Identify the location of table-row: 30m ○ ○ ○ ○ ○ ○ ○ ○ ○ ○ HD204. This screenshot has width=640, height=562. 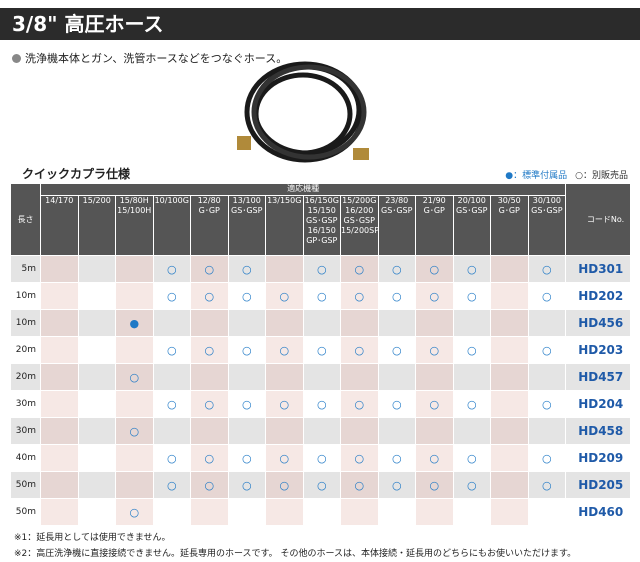
(321, 404).